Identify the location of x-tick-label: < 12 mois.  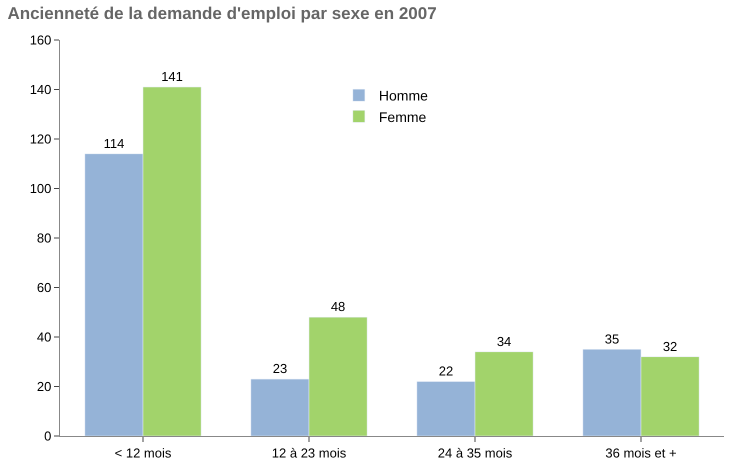
(143, 453).